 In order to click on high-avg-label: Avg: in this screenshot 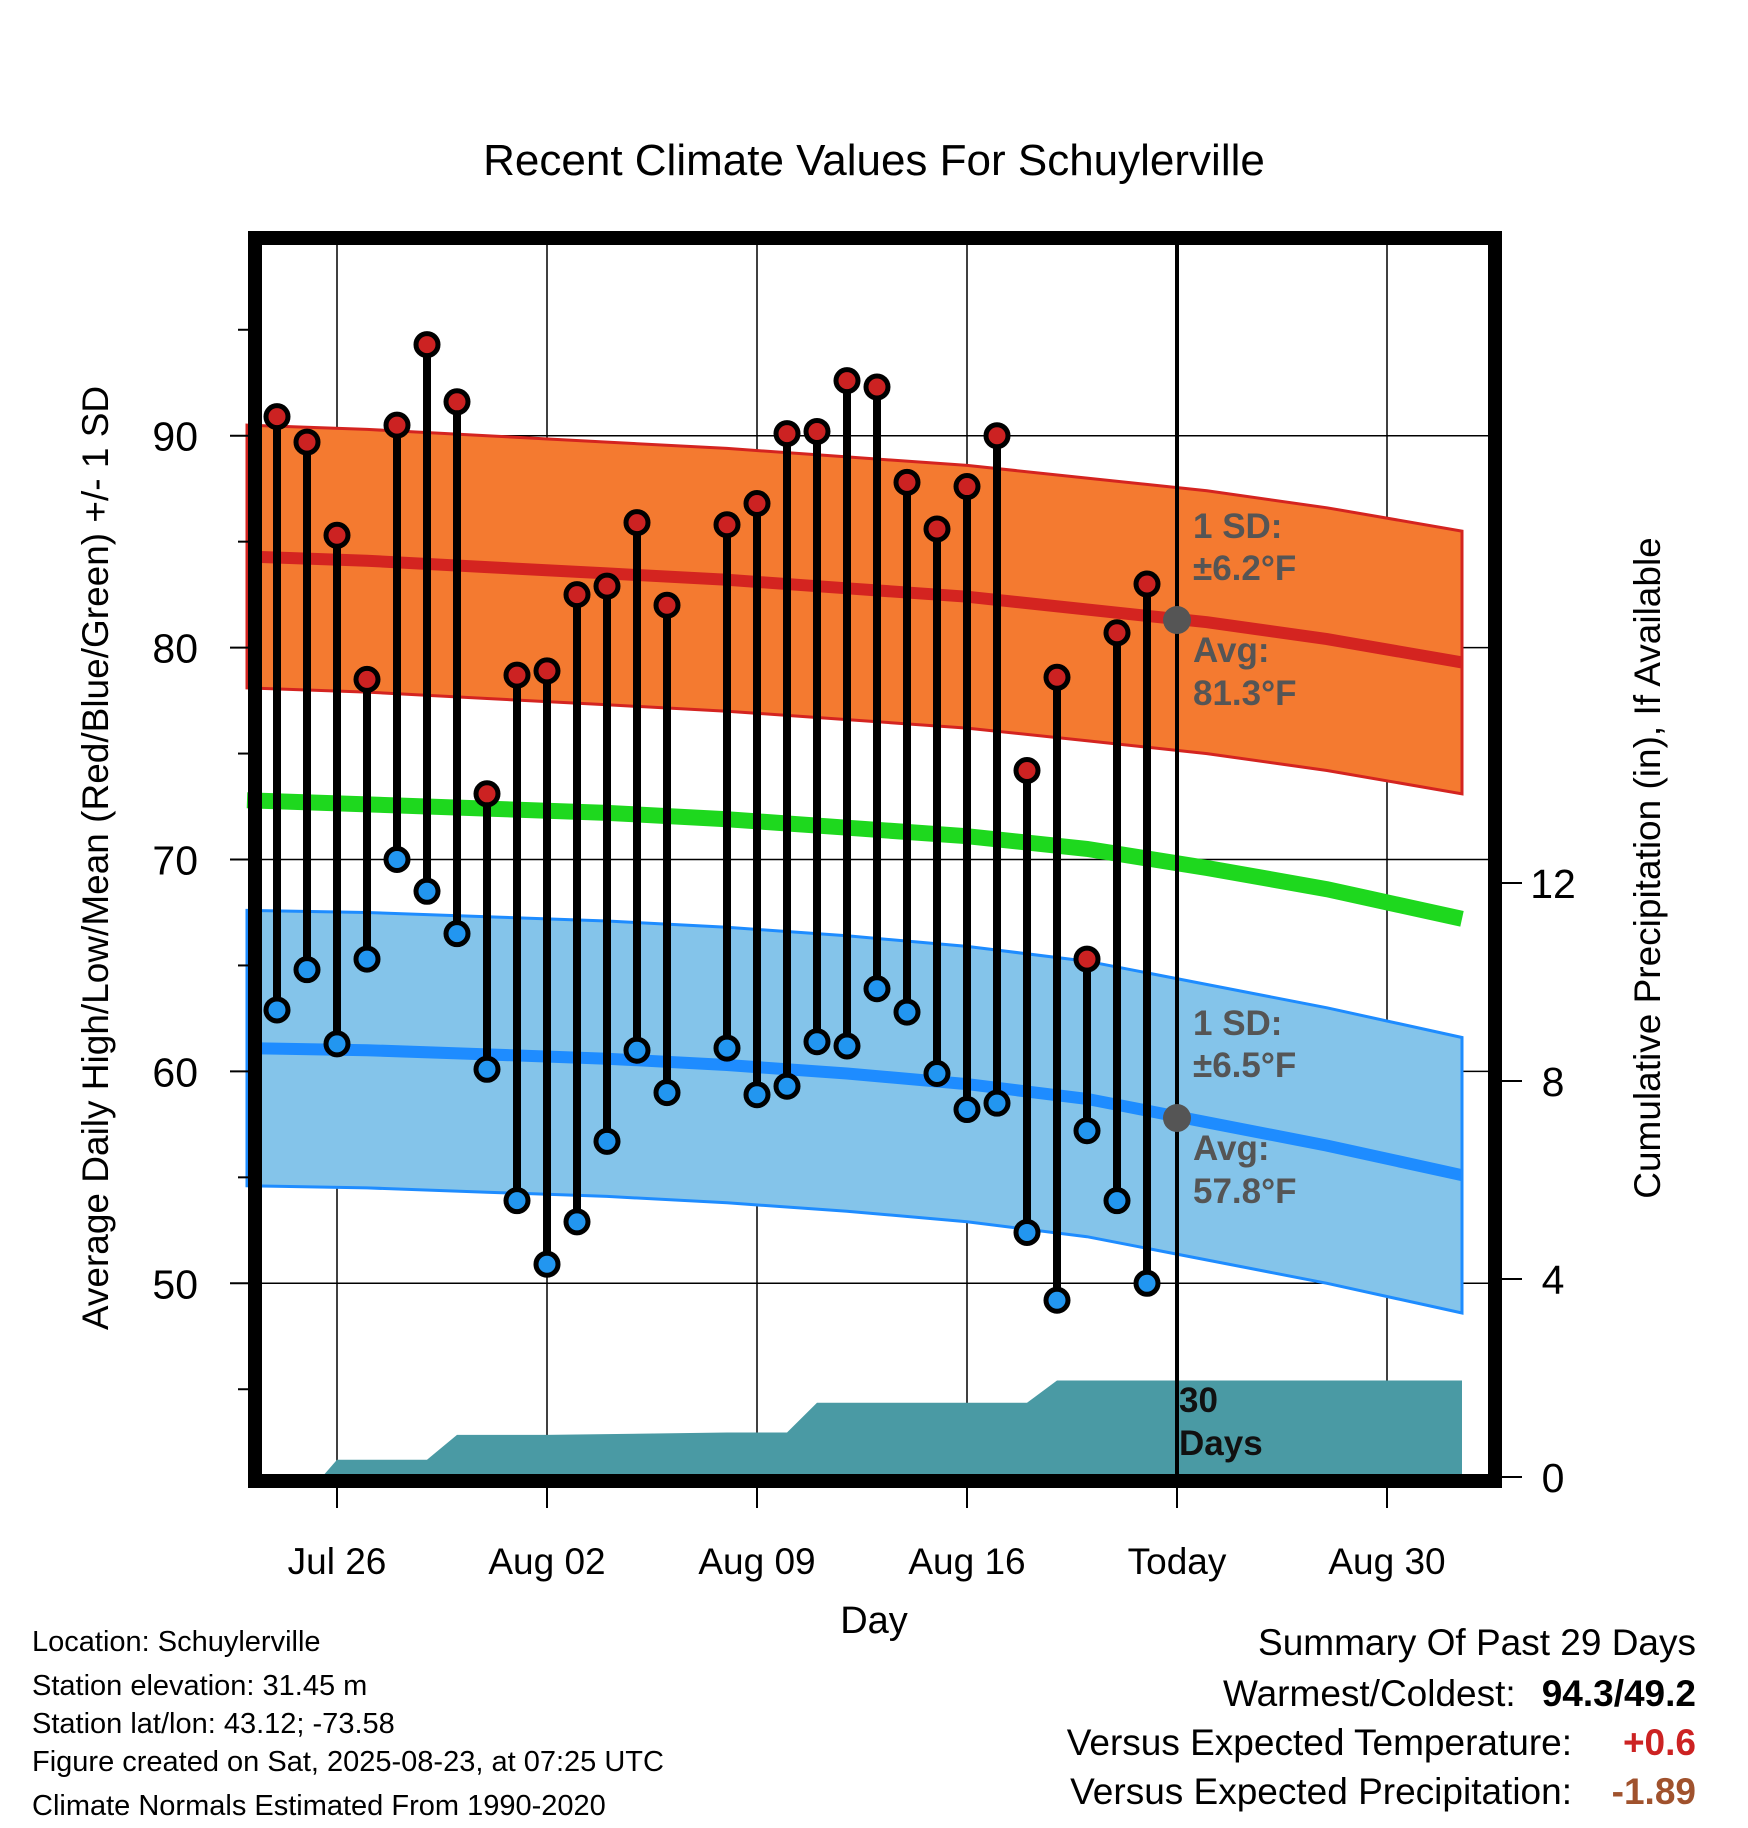, I will do `click(1231, 650)`.